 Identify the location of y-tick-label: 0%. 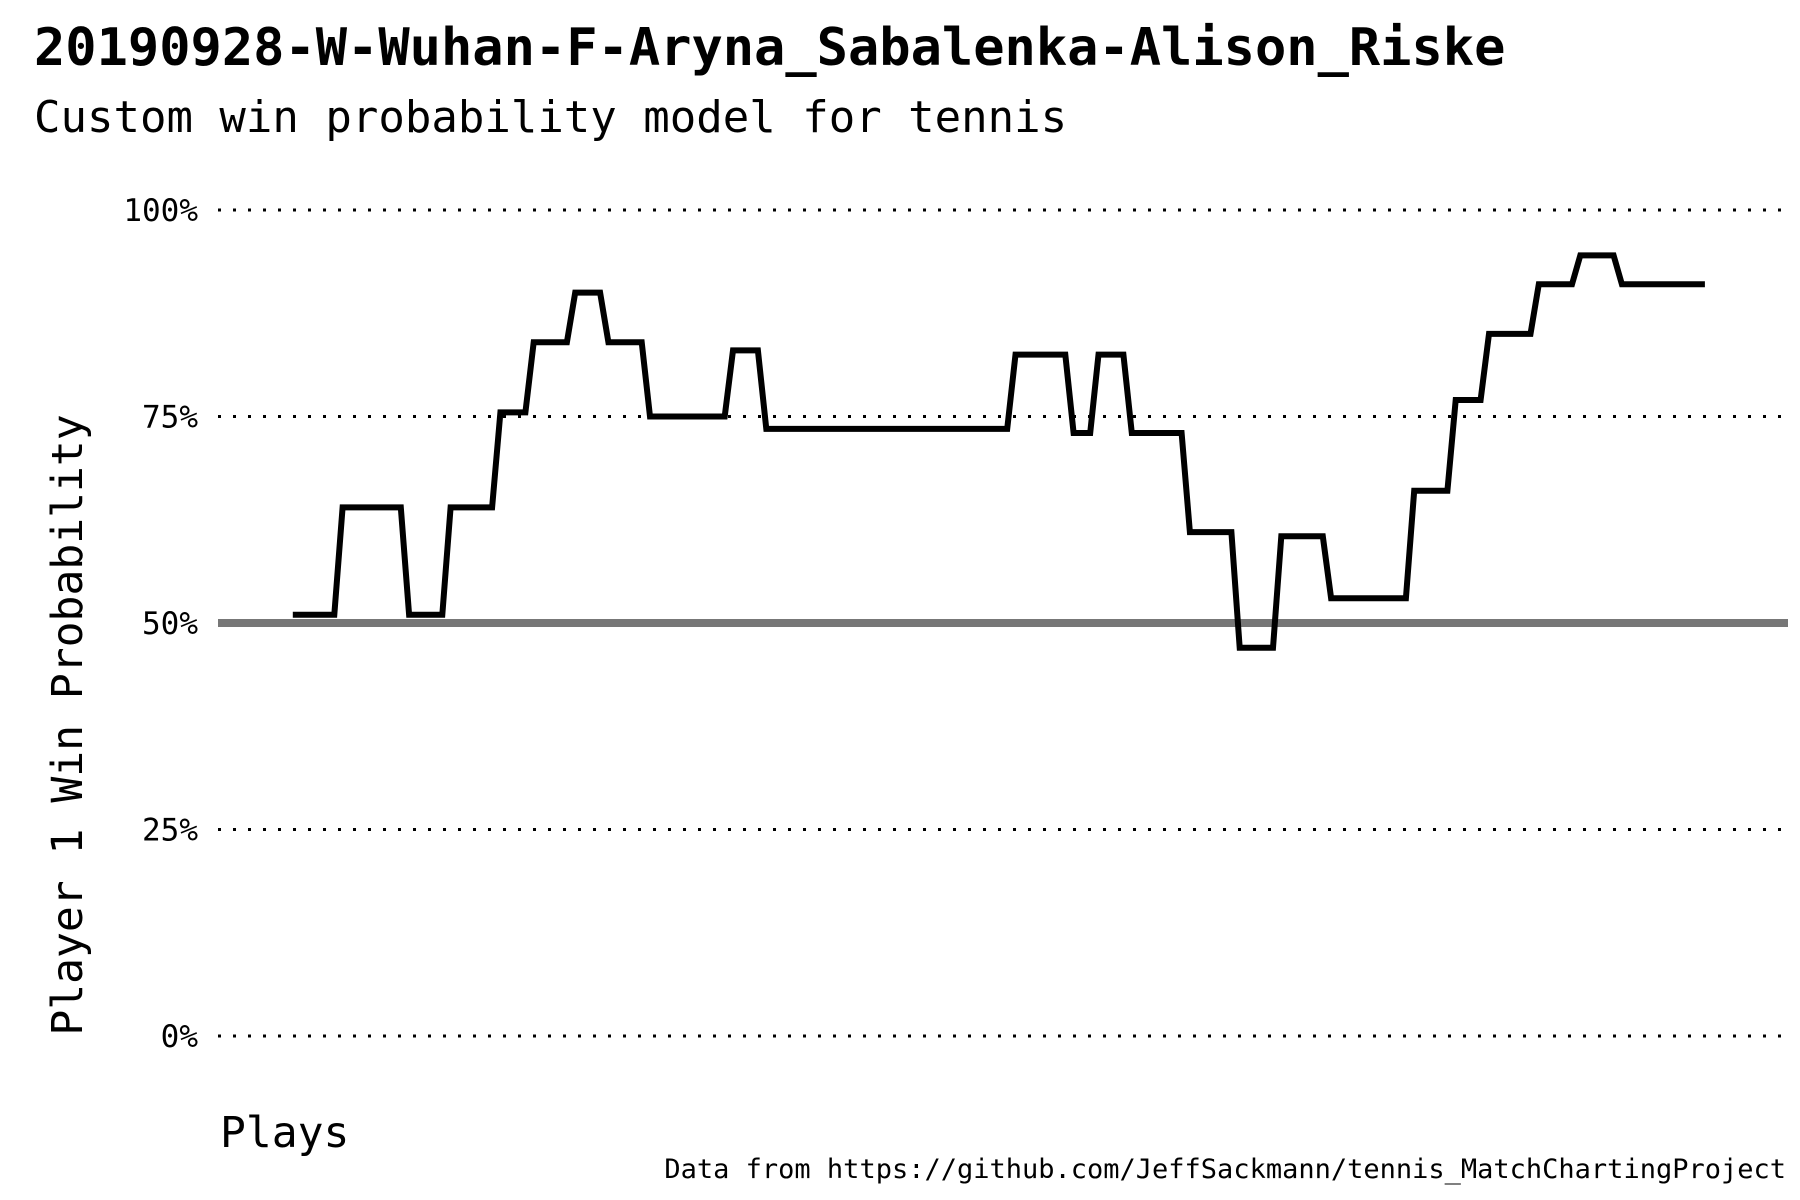
(180, 1037).